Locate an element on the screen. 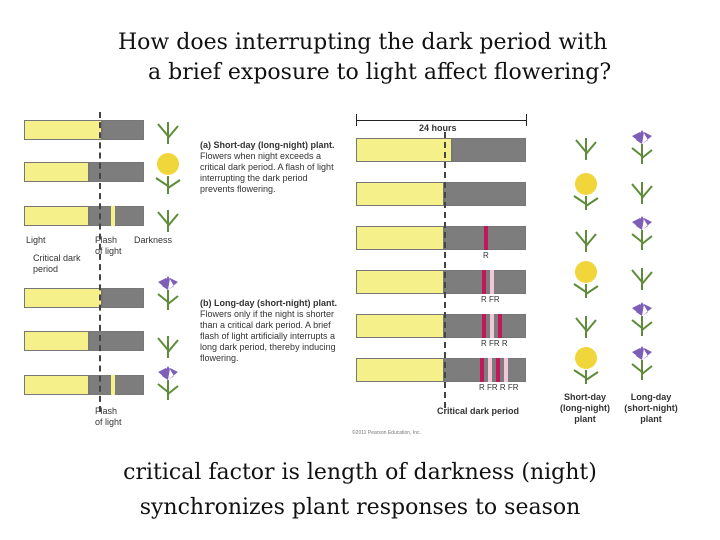 Image resolution: width=720 pixels, height=540 pixels. flash-of-light-label: Flash of light is located at coordinates (108, 245).